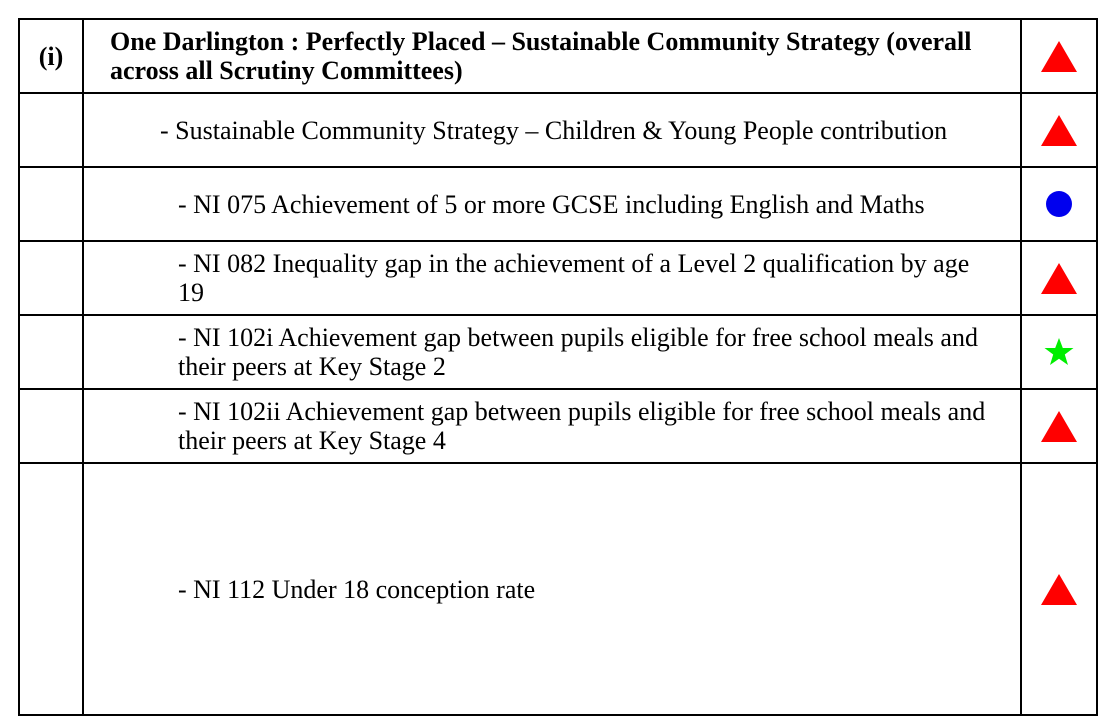 This screenshot has height=716, width=1116. I want to click on green-star, so click(1059, 351).